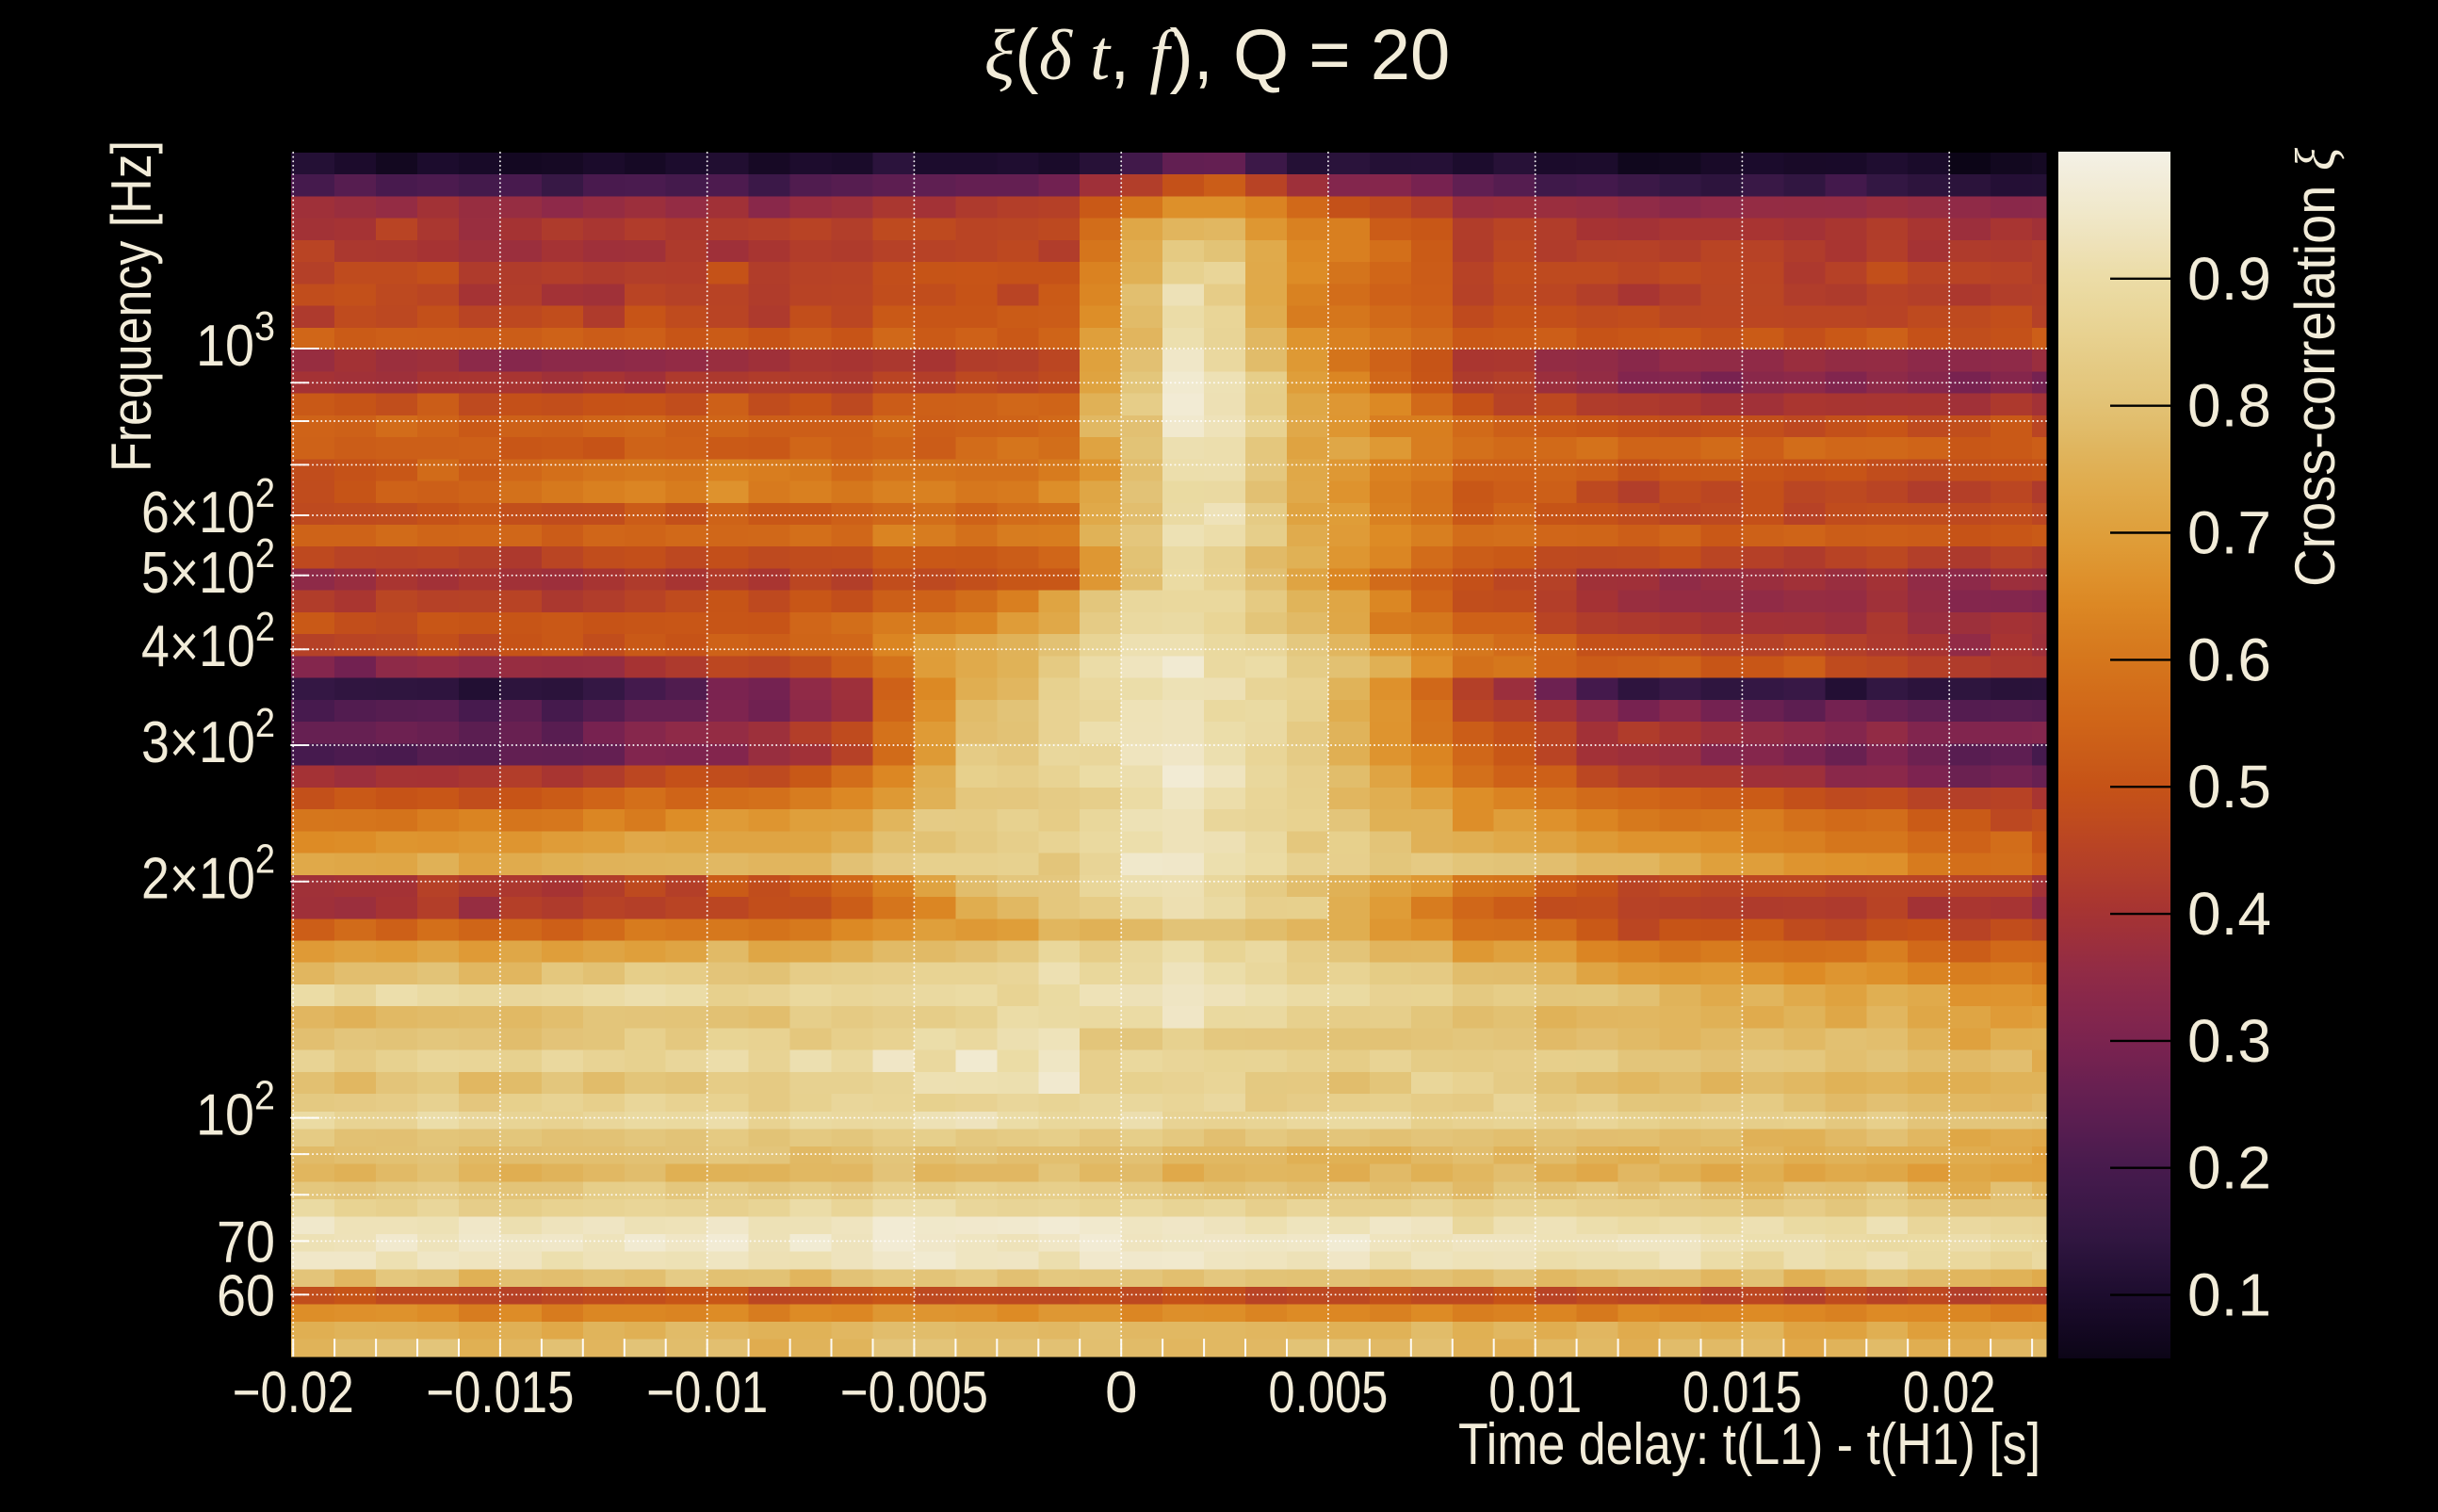 The image size is (2438, 1512). Describe the element at coordinates (2229, 914) in the screenshot. I see `svg-text: 0.4` at that location.